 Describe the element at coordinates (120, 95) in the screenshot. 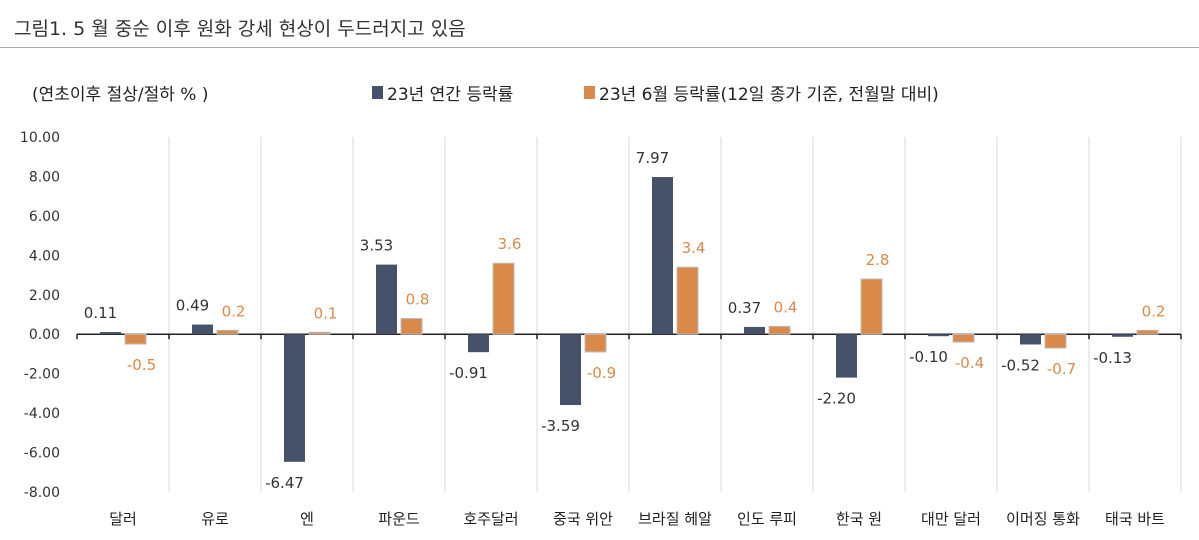

I see `y-axis-label: (연초이후 절상/절하 % )` at that location.